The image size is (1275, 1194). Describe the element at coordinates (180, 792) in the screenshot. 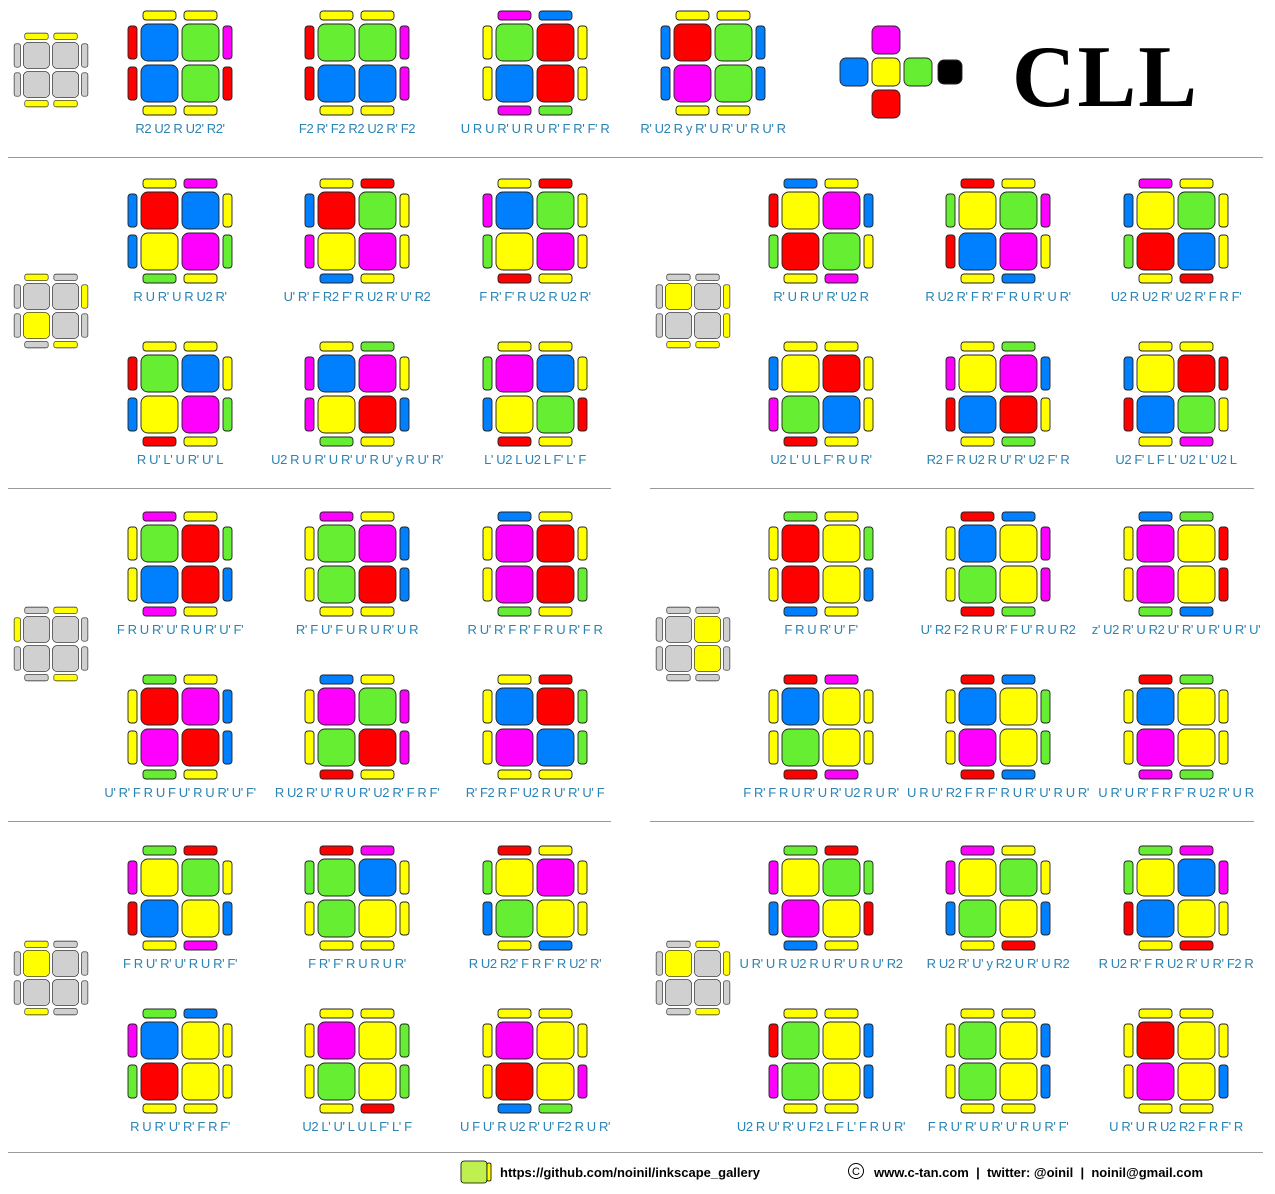

I see `case-alg-3-3: U' R' F R U F U' R U R' U' F'` at that location.